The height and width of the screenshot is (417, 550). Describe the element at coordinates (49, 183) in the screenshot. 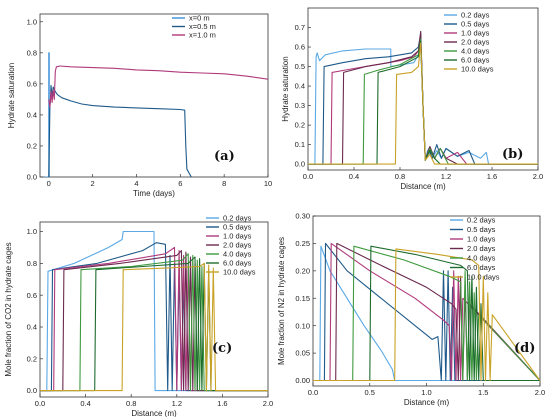

I see `x-tick-label: 0` at that location.